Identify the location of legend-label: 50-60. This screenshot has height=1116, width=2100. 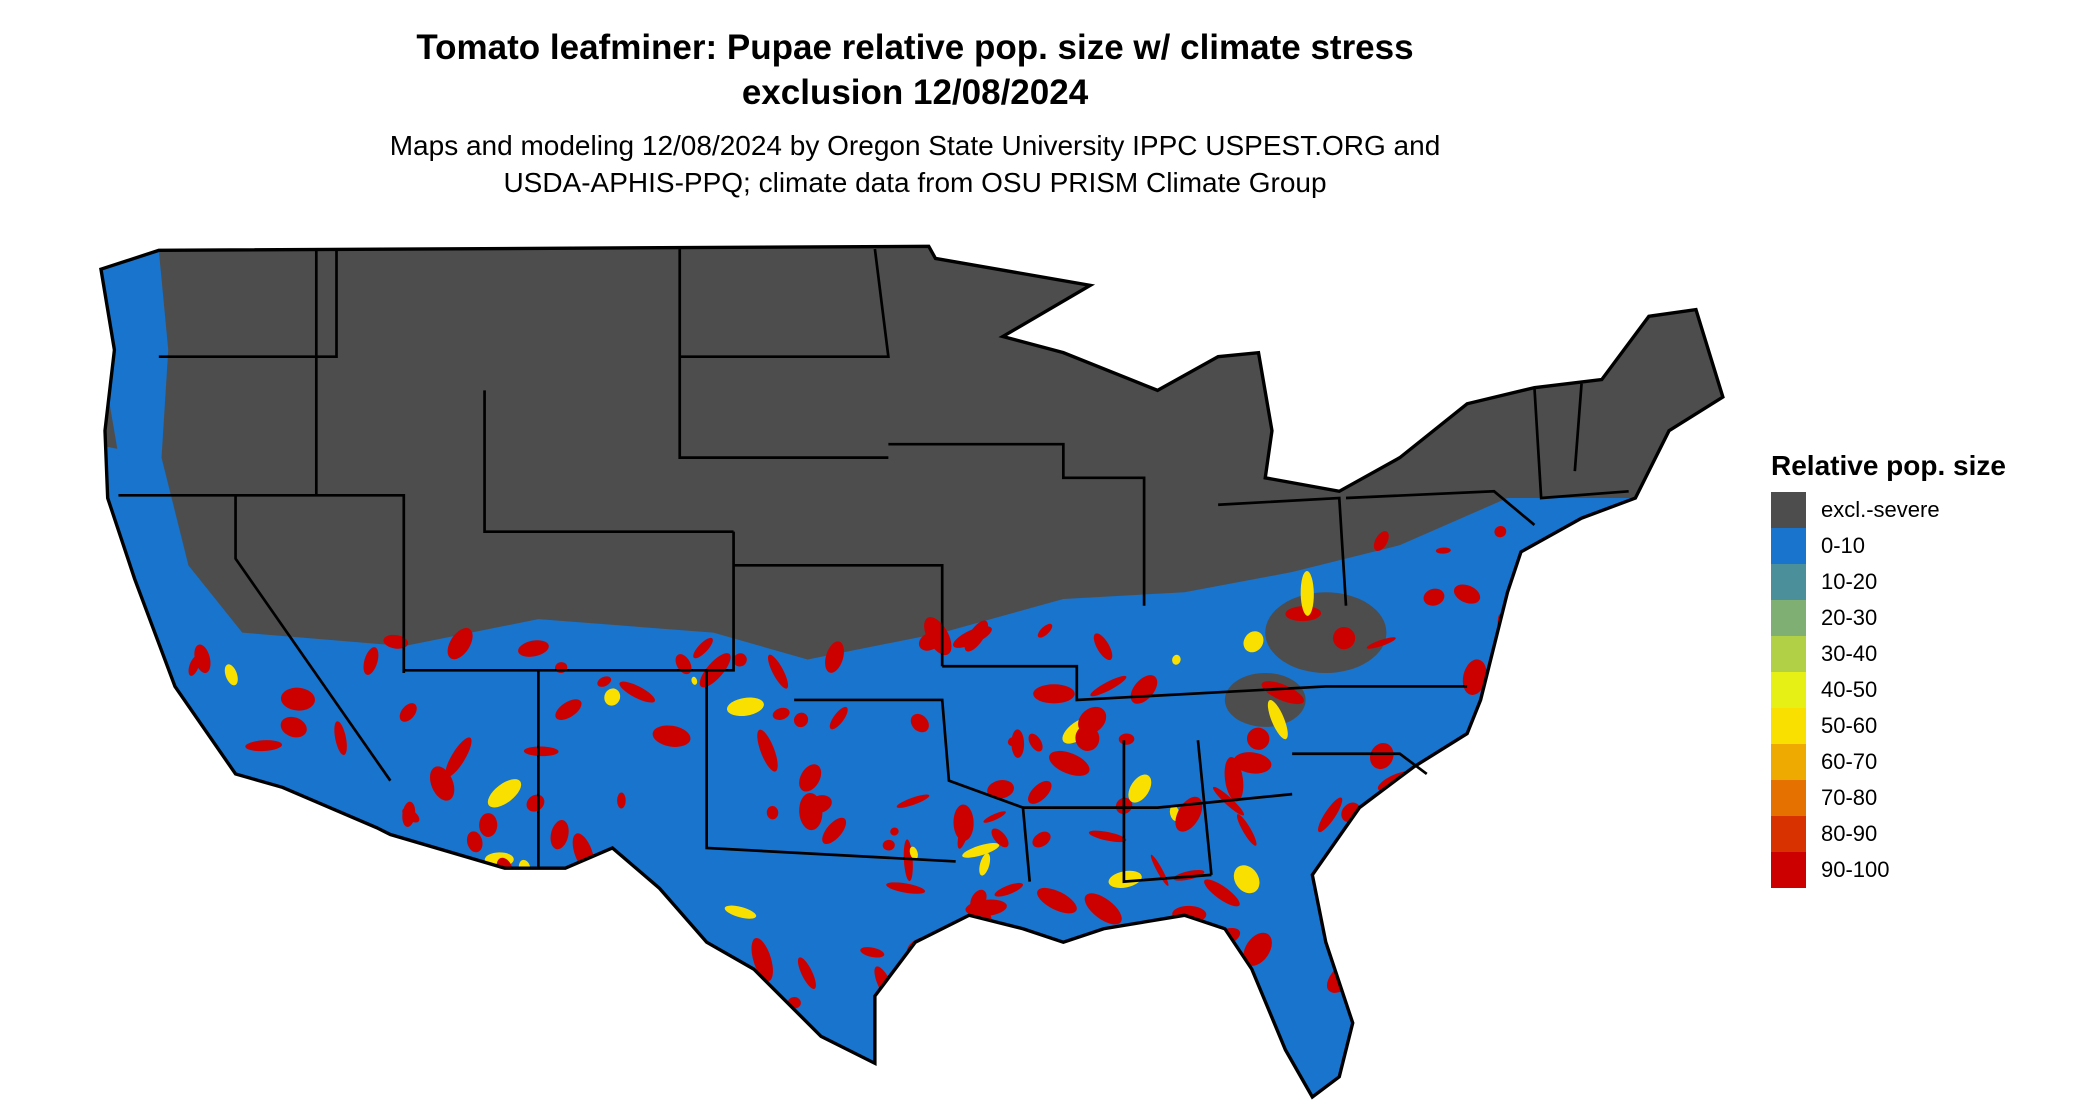
(1849, 725).